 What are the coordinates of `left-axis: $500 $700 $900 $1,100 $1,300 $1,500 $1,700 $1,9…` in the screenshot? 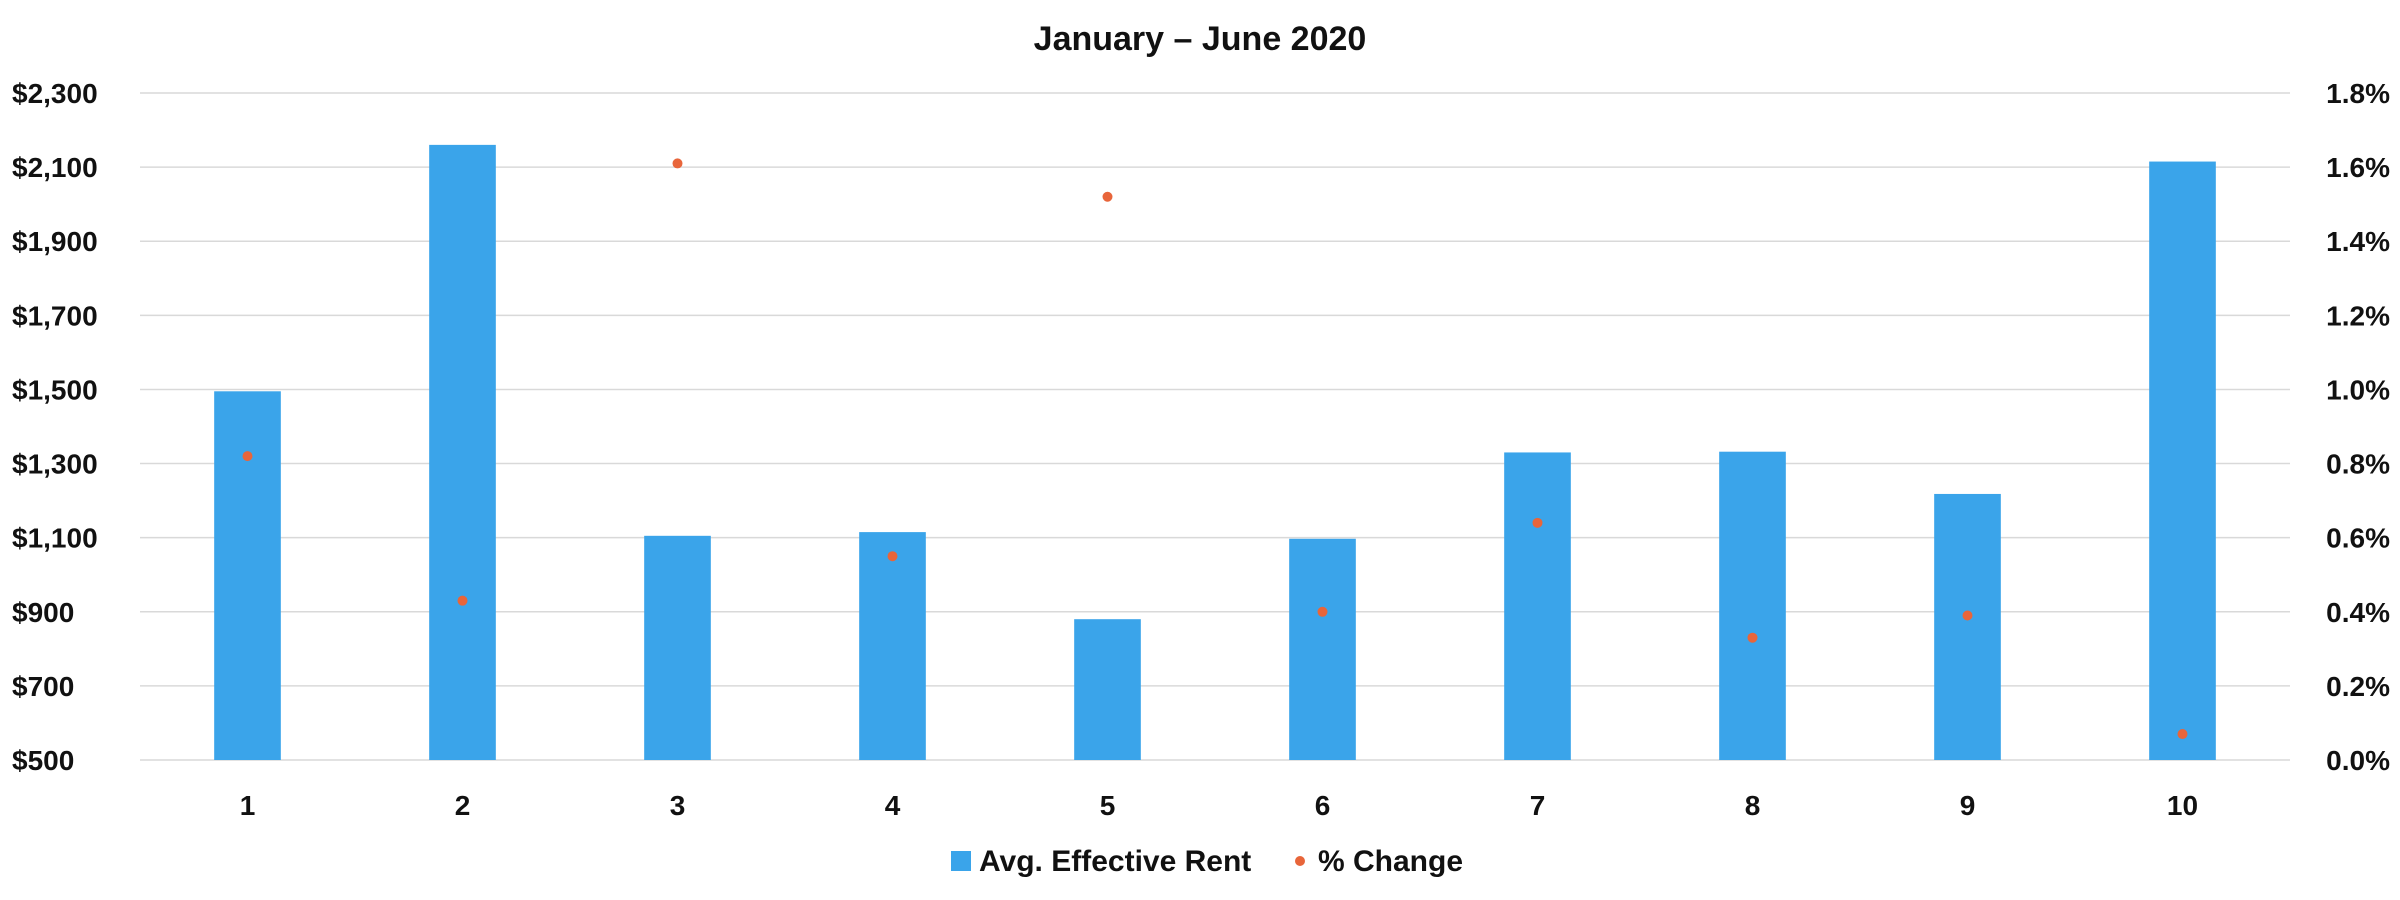 It's located at (55, 427).